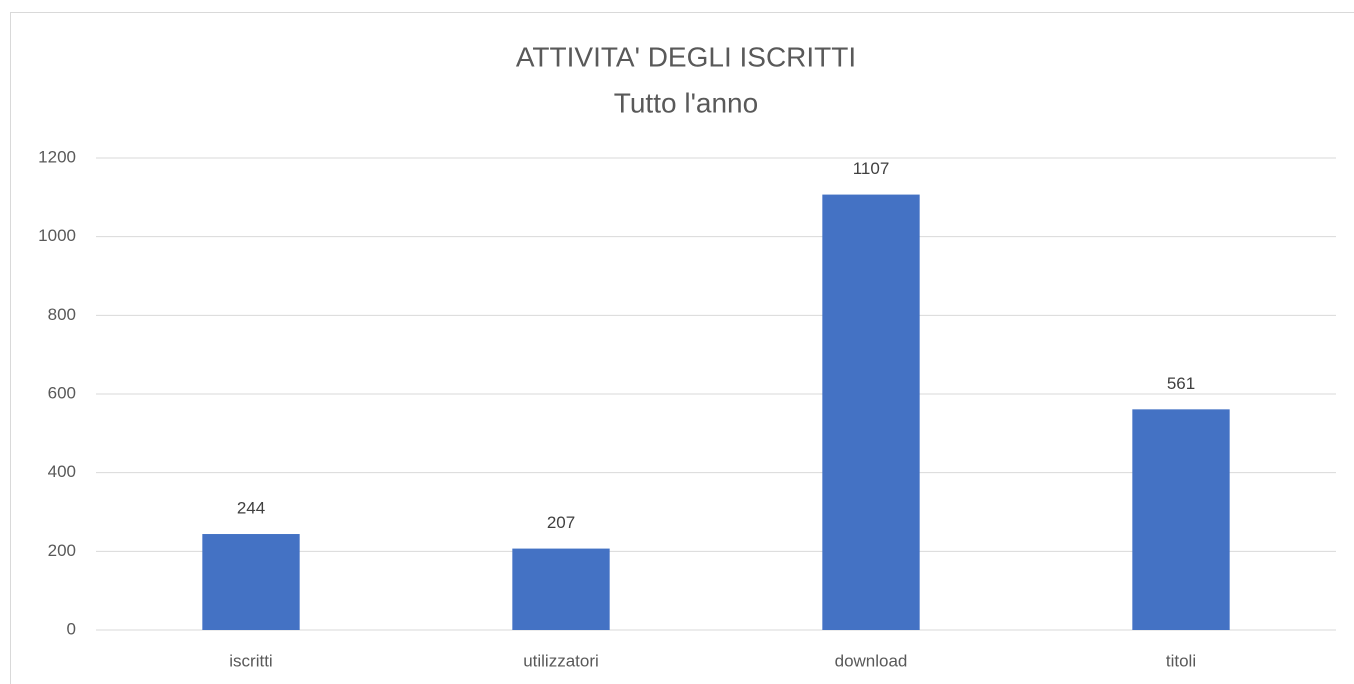 This screenshot has height=684, width=1354. What do you see at coordinates (62, 392) in the screenshot?
I see `y-tick-label: 600` at bounding box center [62, 392].